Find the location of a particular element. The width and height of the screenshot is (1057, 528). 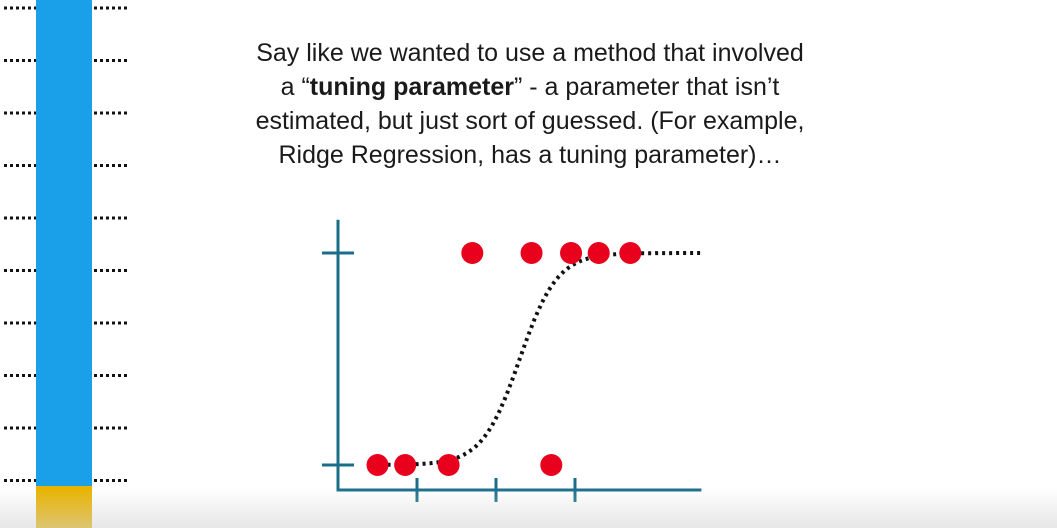

fitted-squiggle-curve is located at coordinates (537, 359).